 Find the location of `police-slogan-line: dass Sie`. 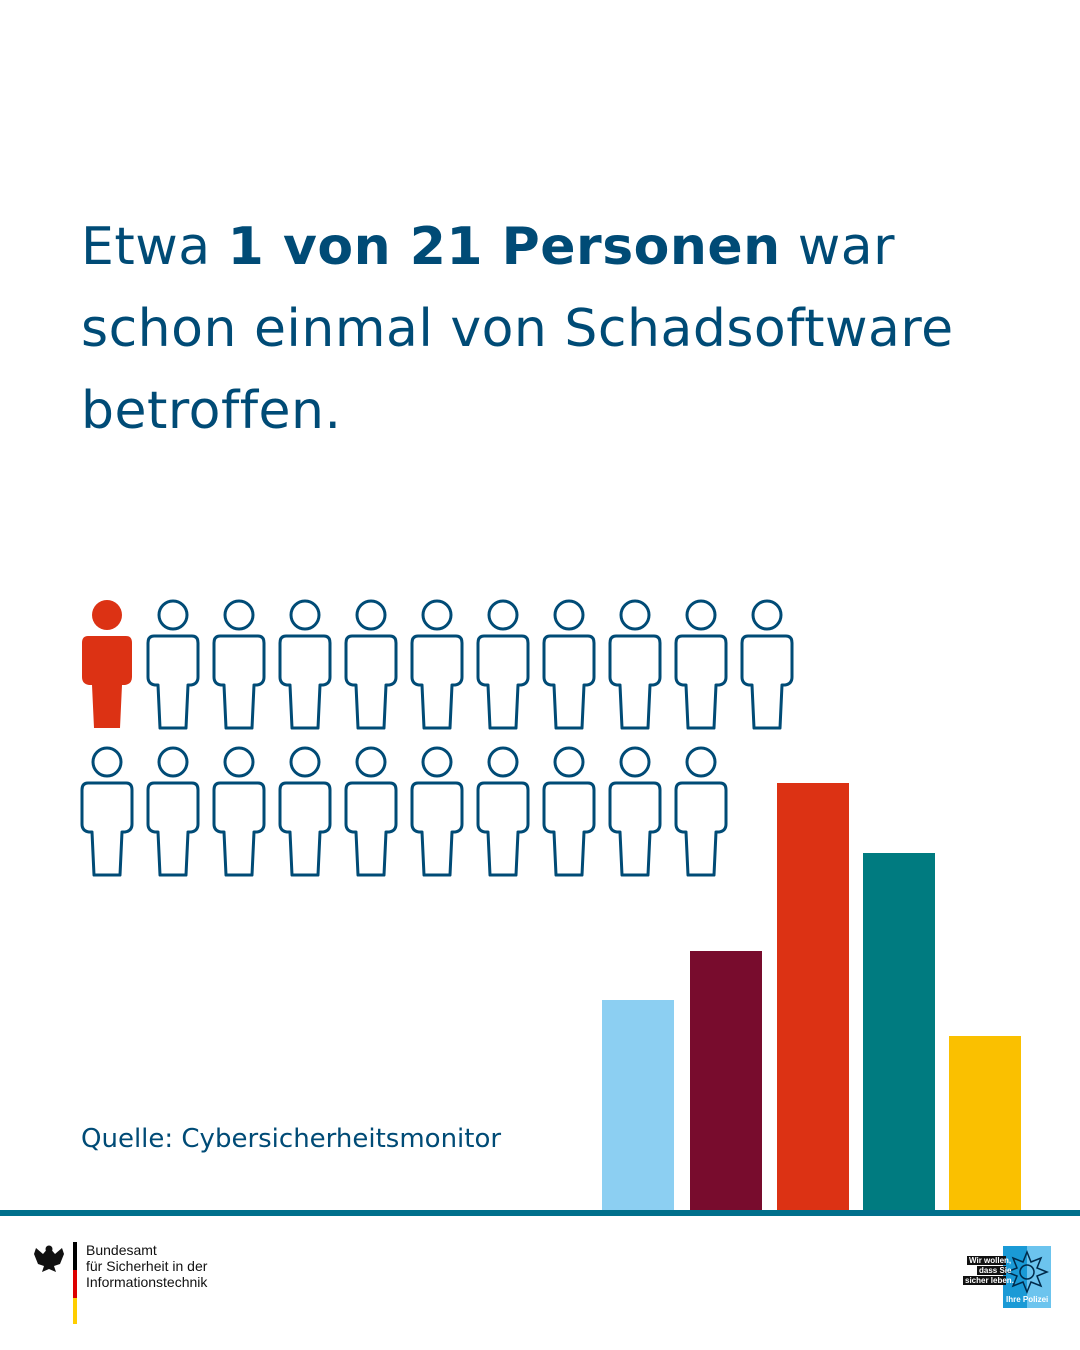

police-slogan-line: dass Sie is located at coordinates (995, 1270).